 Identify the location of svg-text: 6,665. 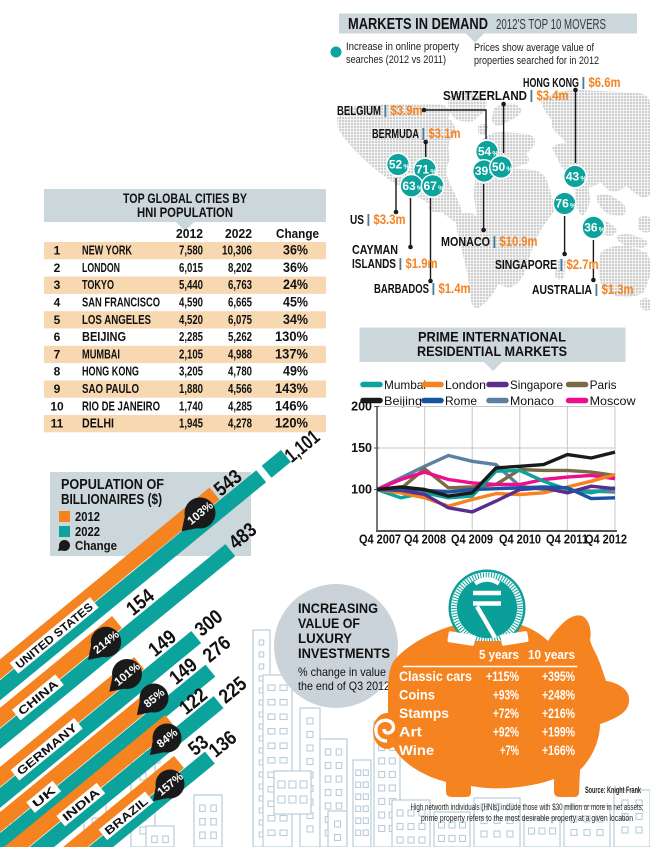
(240, 303).